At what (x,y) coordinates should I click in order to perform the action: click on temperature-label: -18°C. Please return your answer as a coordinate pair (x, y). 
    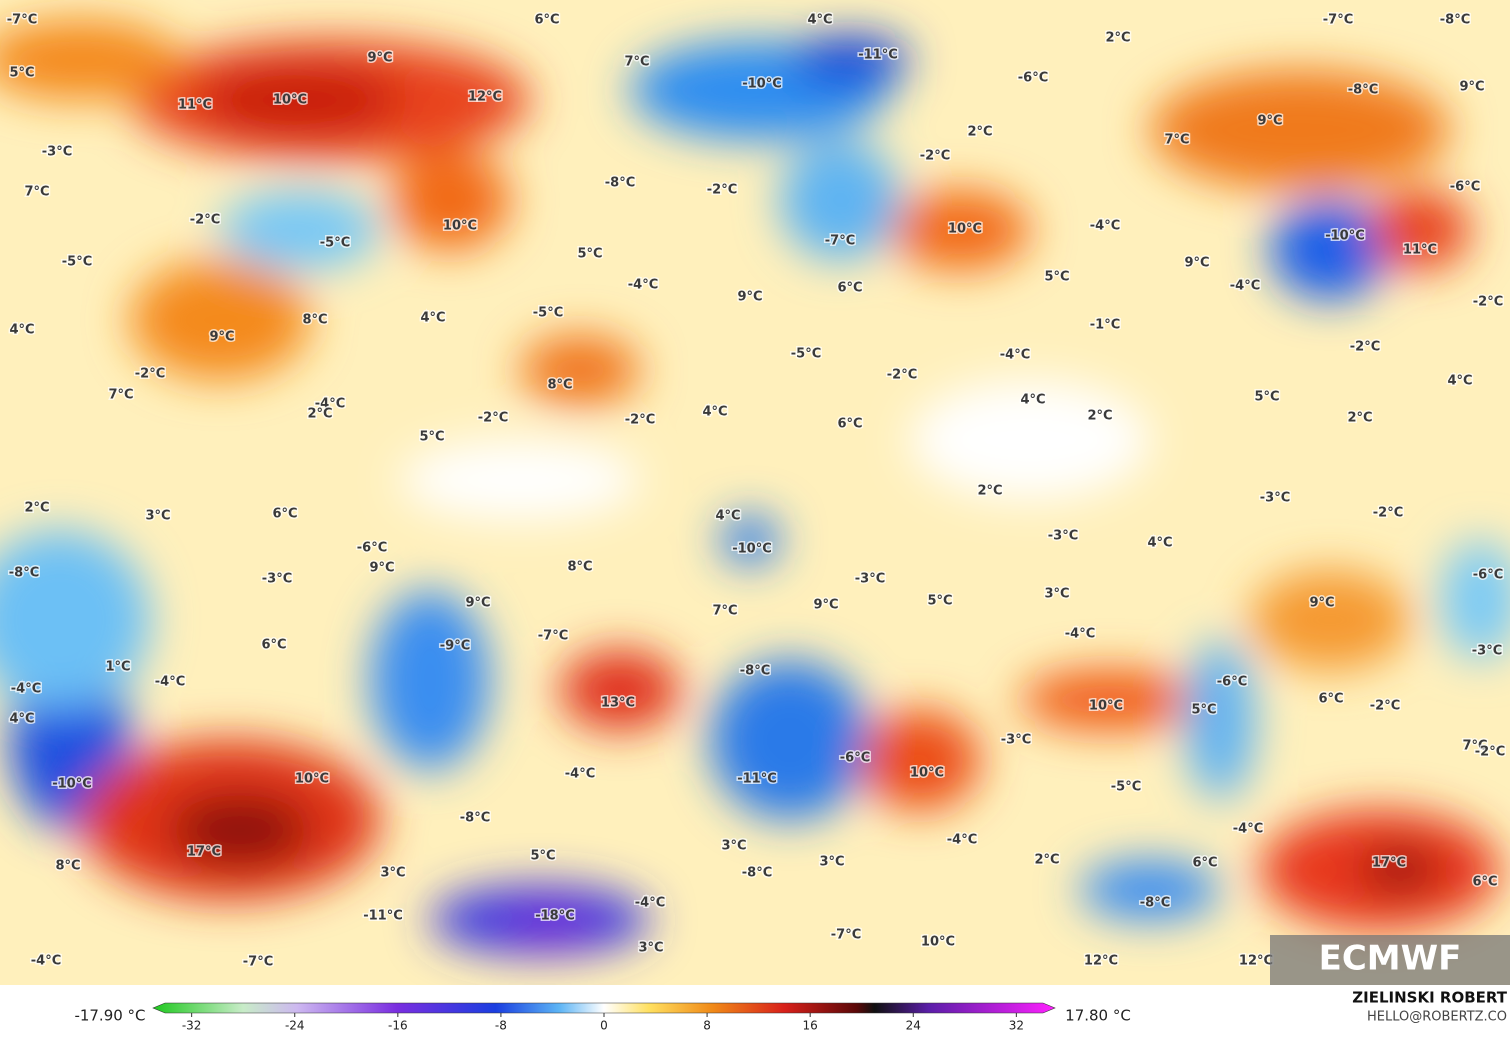
    Looking at the image, I should click on (555, 916).